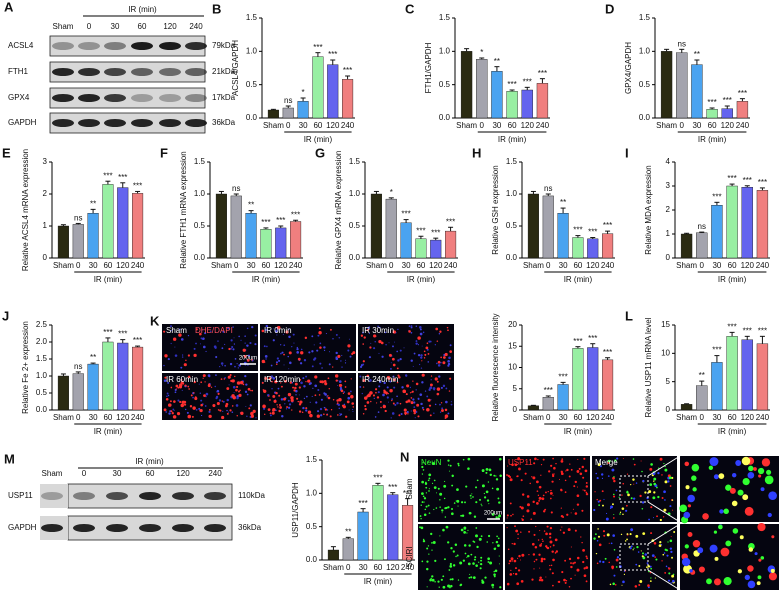 The height and width of the screenshot is (594, 779). Describe the element at coordinates (645, 117) in the screenshot. I see `y-tick-label: 0.0` at that location.